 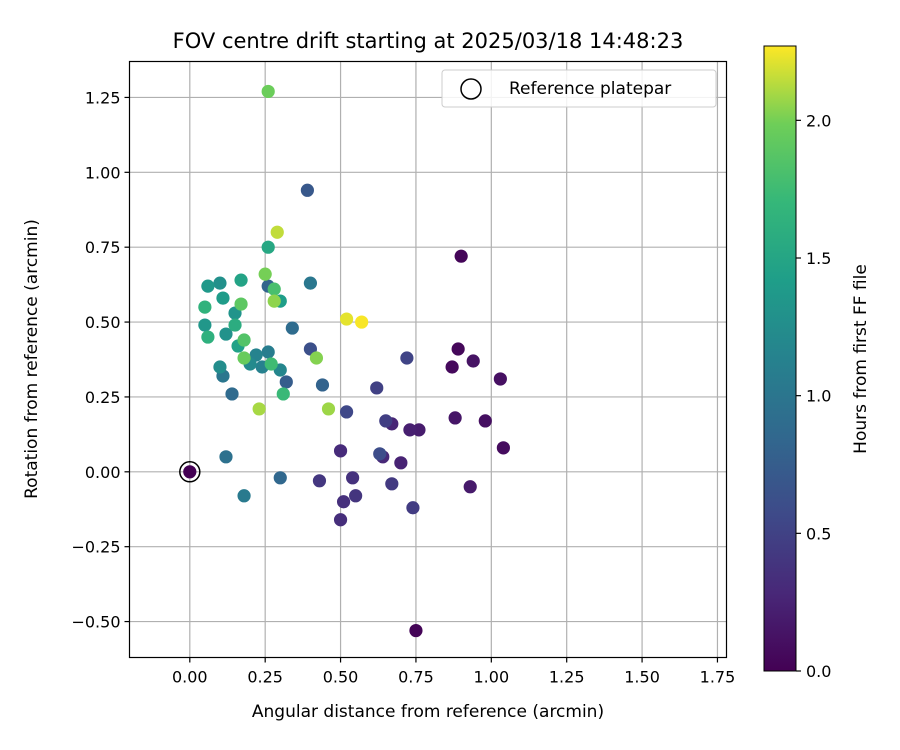 I want to click on colorbar-ticks: 0.0 0.5 1.0 1.5 2.0, so click(x=813, y=396).